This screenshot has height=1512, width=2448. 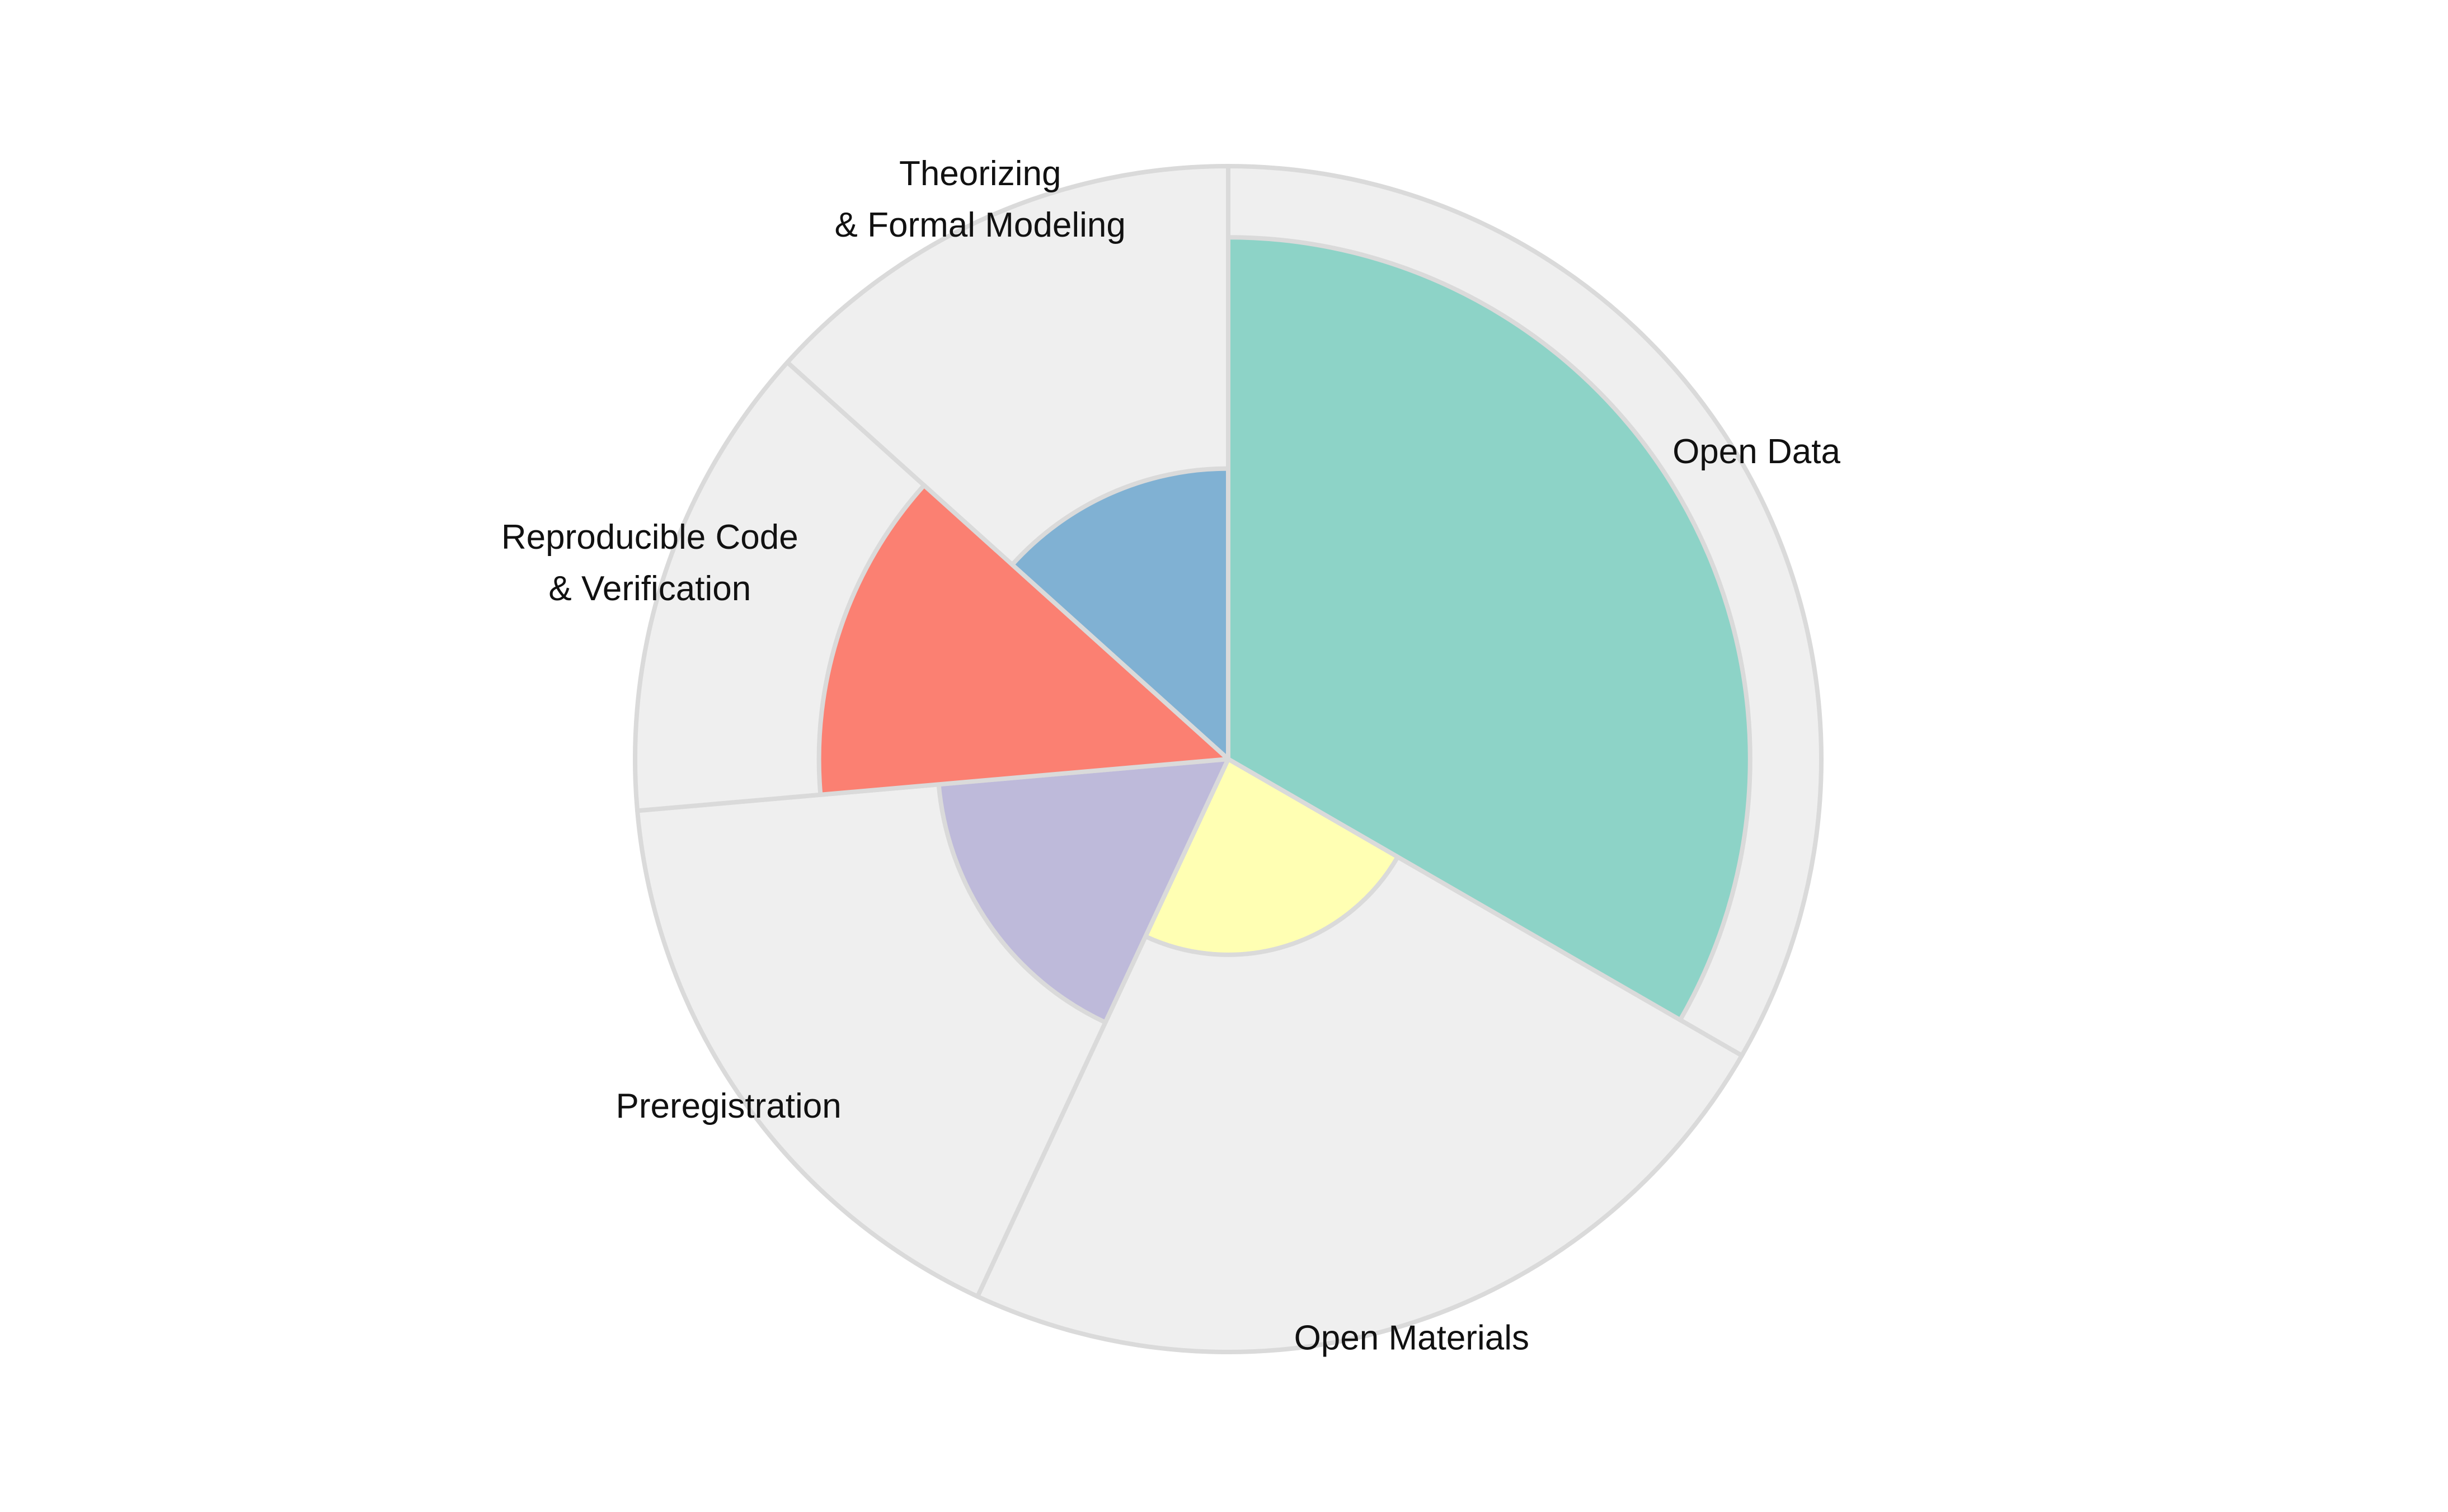 I want to click on category-label-open-materials: Open Materials, so click(x=1411, y=1339).